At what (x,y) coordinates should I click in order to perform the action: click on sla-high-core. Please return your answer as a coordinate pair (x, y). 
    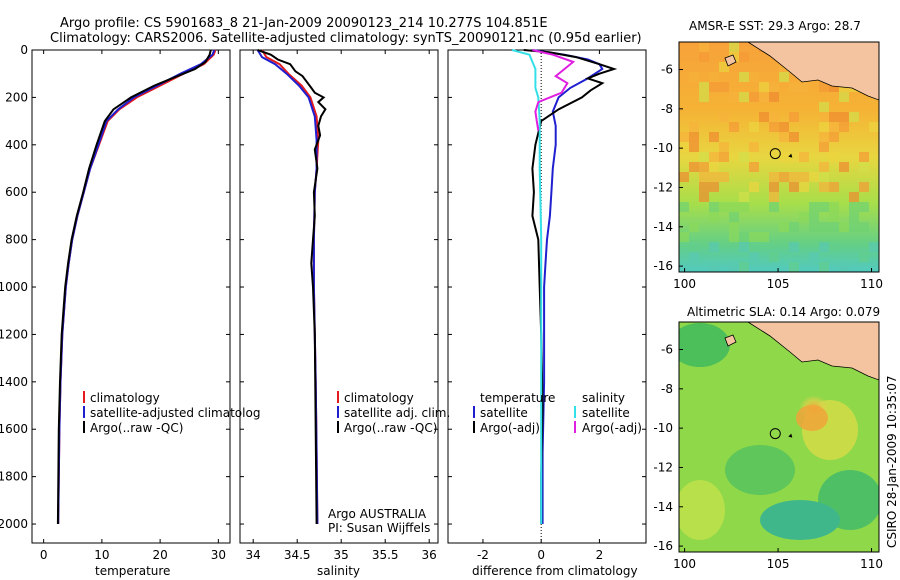
    Looking at the image, I should click on (812, 418).